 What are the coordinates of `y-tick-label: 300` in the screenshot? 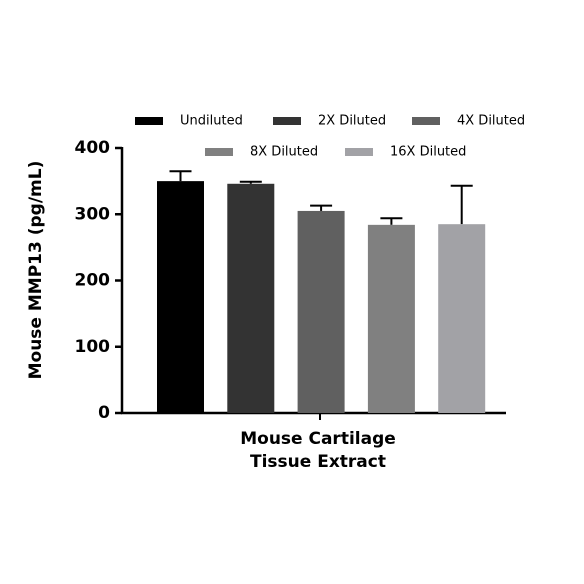 It's located at (93, 214).